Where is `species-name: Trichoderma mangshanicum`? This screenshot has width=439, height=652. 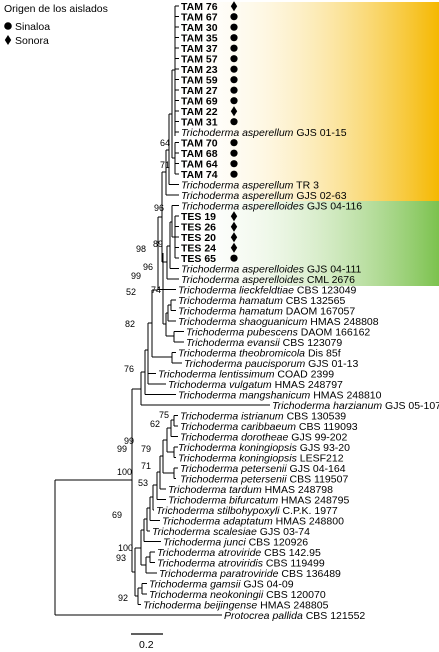
species-name: Trichoderma mangshanicum is located at coordinates (244, 396).